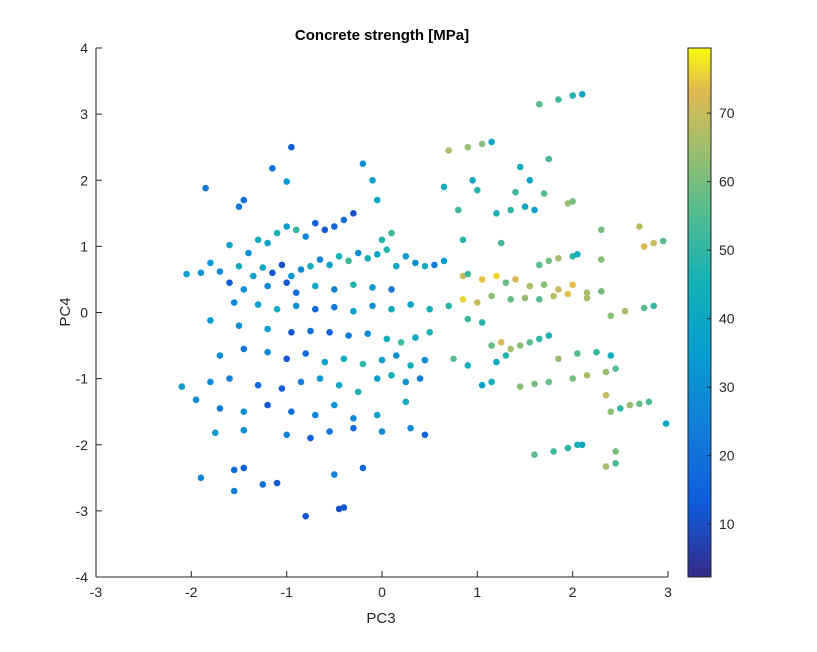 The width and height of the screenshot is (817, 652). I want to click on colorbar-gradient, so click(699, 312).